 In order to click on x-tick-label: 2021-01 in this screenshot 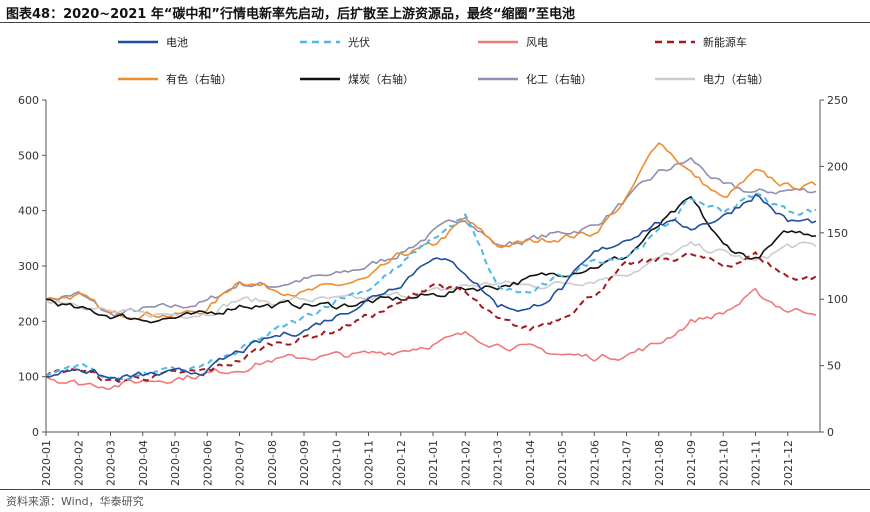, I will do `click(433, 463)`.